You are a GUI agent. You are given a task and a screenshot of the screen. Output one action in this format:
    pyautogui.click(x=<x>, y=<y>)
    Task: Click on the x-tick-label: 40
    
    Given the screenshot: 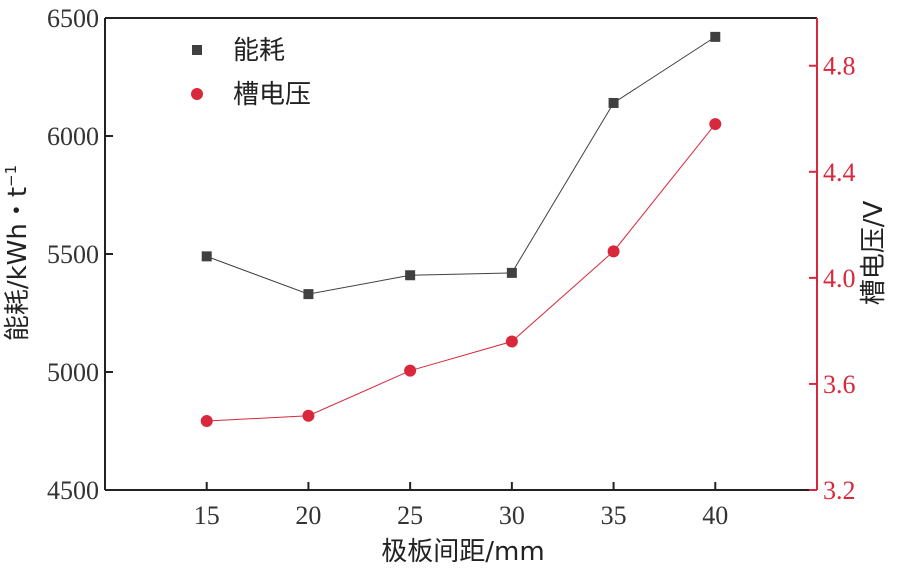 What is the action you would take?
    pyautogui.click(x=715, y=515)
    